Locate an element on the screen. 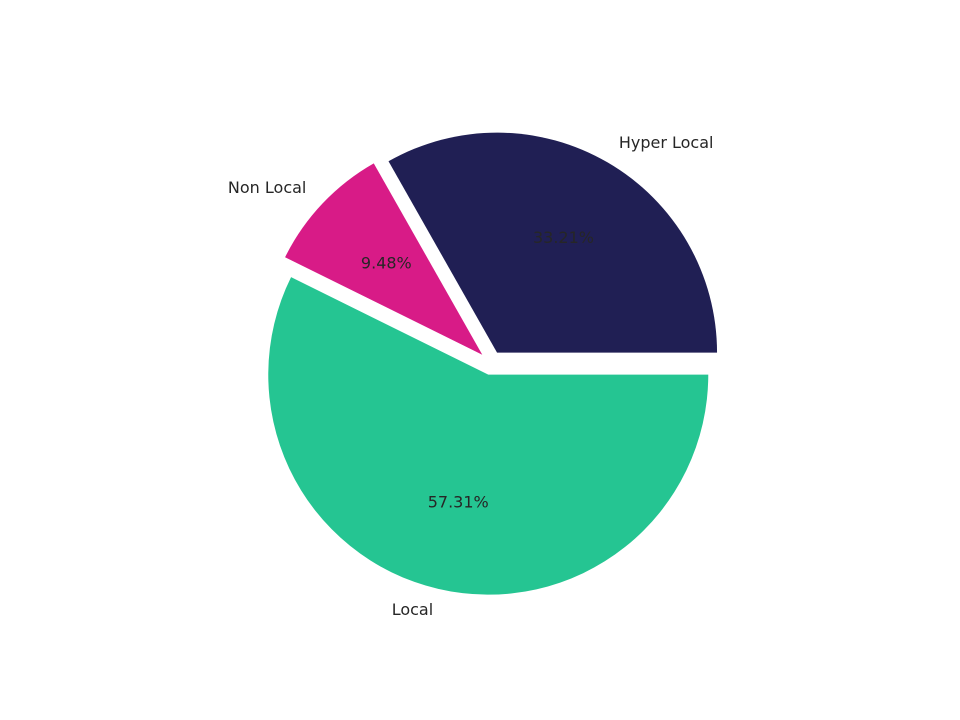  value-label: 33.21% is located at coordinates (563, 237).